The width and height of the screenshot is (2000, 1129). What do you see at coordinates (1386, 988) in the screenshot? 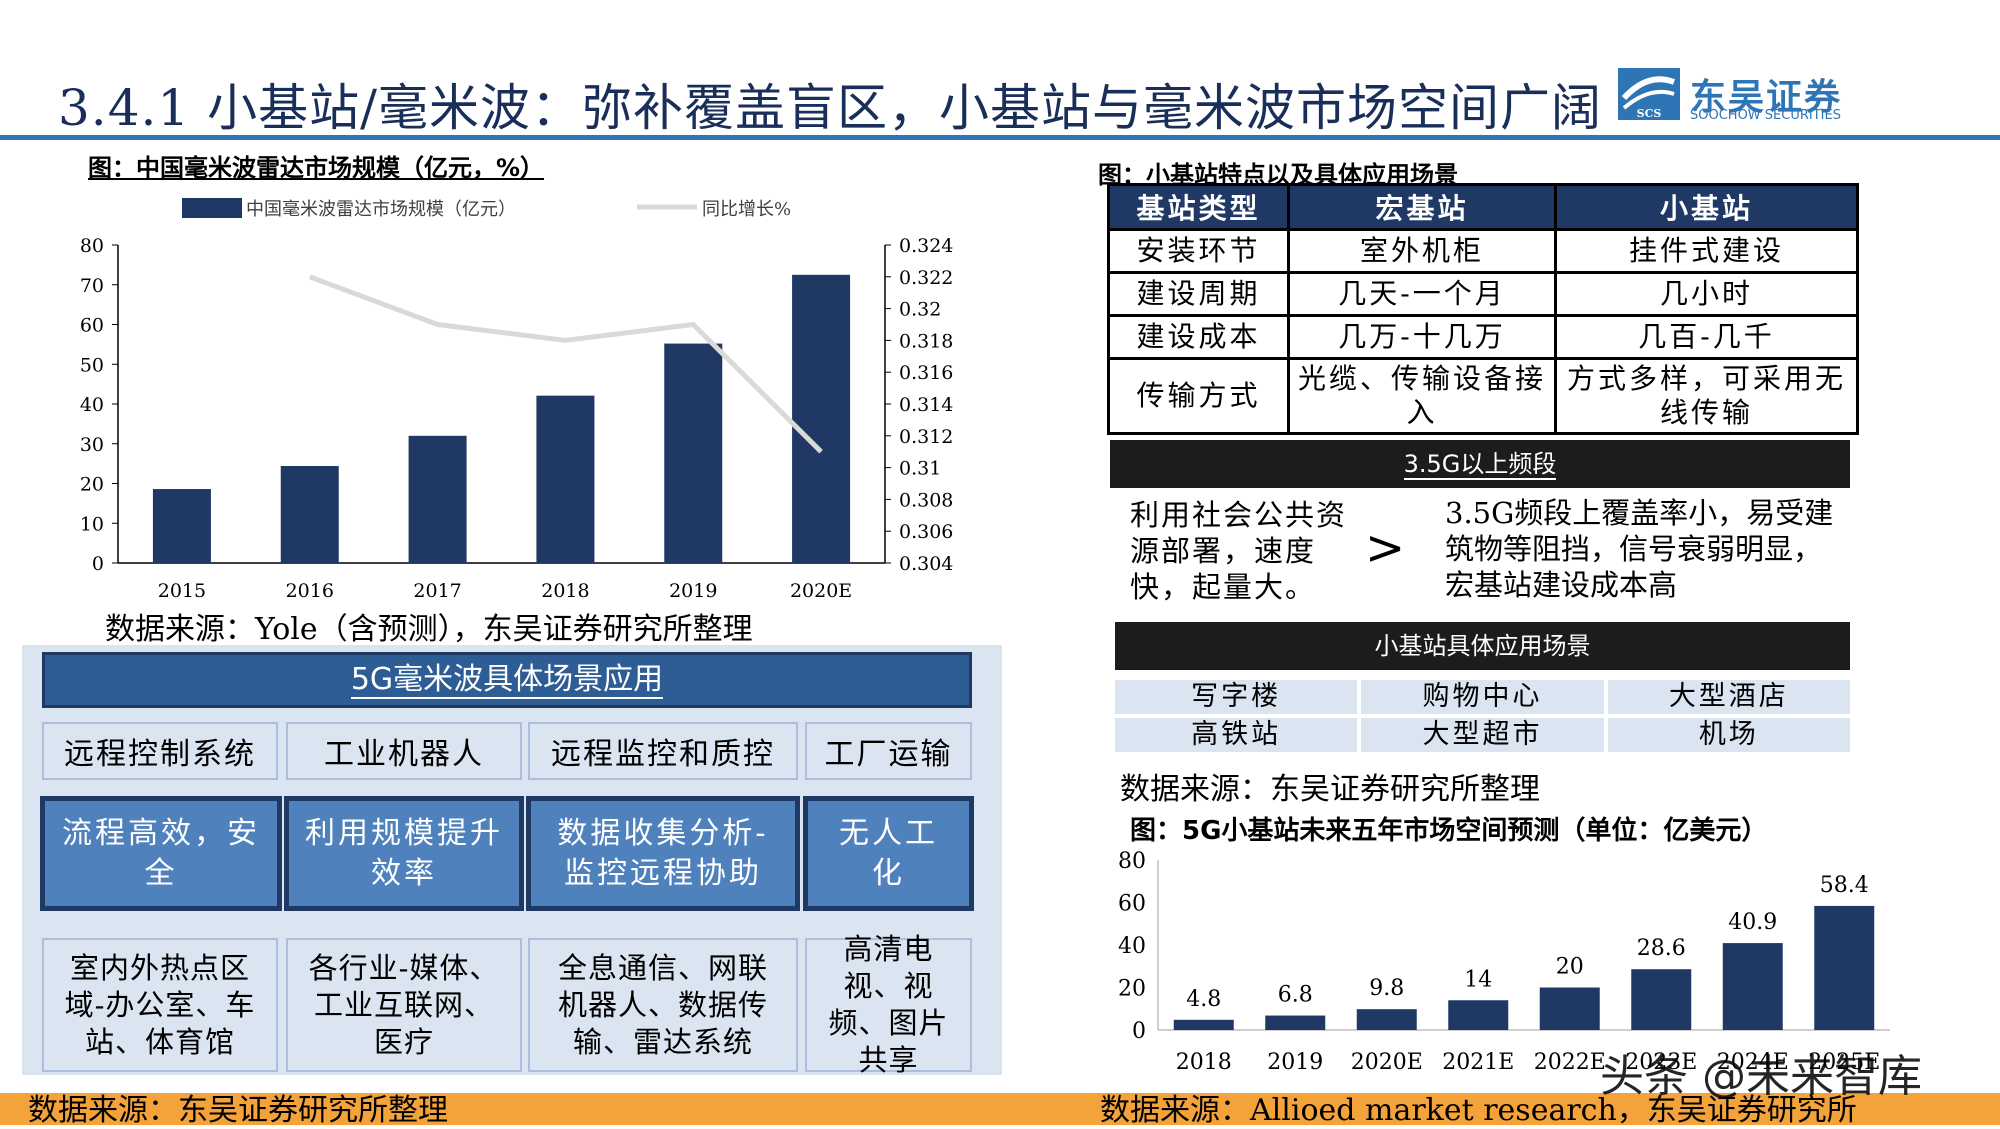
I see `bar-value-label: 9.8` at bounding box center [1386, 988].